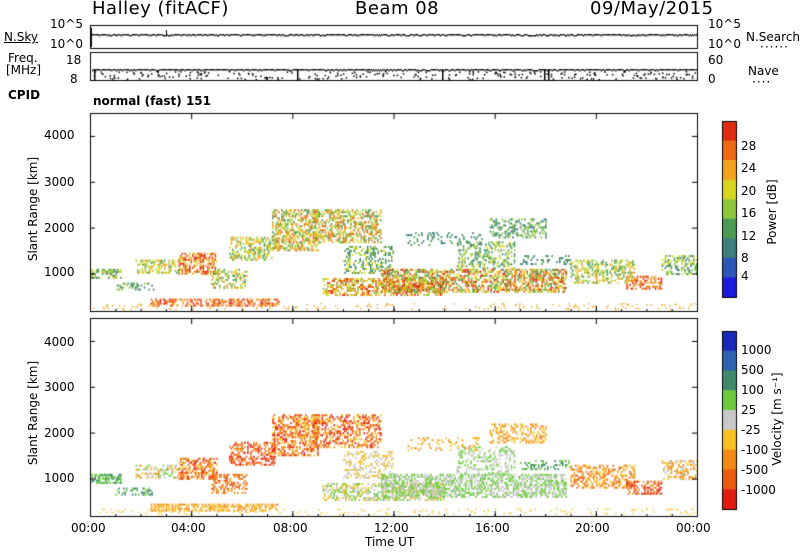  I want to click on nave-label: Nave, so click(763, 71).